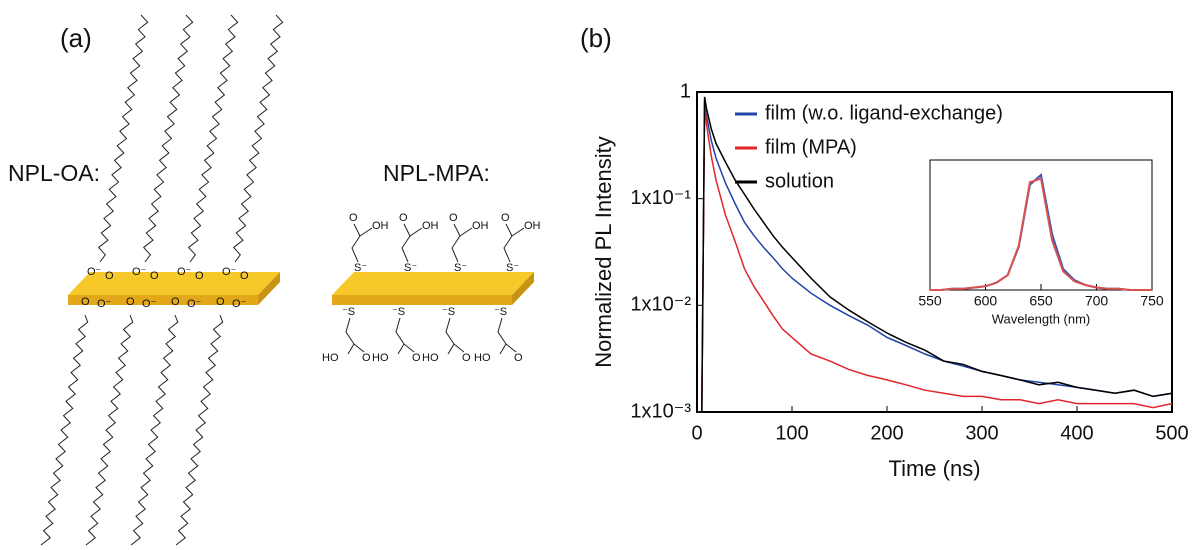  What do you see at coordinates (596, 38) in the screenshot?
I see `panel-label: (b)` at bounding box center [596, 38].